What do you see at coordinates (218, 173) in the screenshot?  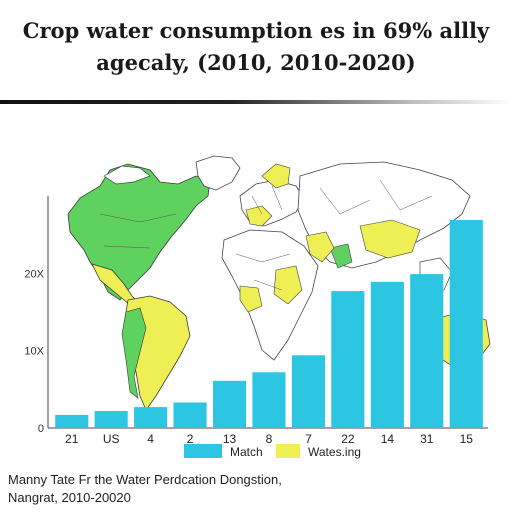 I see `map-greenland` at bounding box center [218, 173].